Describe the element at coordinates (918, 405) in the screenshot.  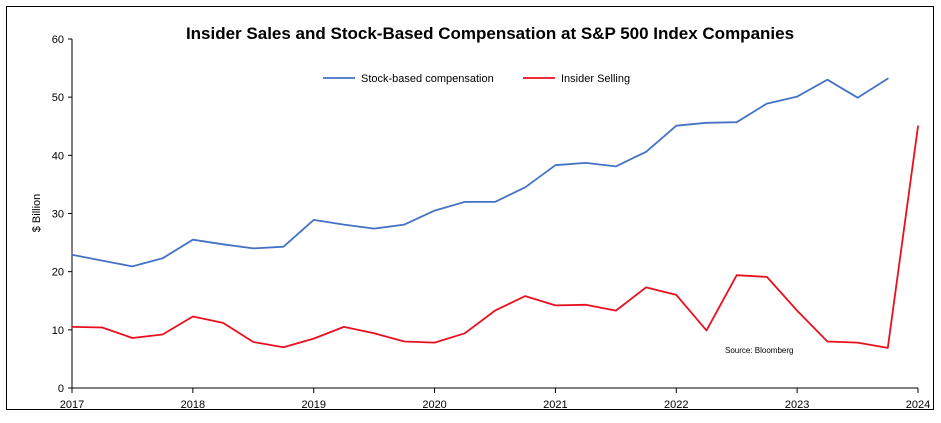
I see `x-tick-label: 2024` at that location.